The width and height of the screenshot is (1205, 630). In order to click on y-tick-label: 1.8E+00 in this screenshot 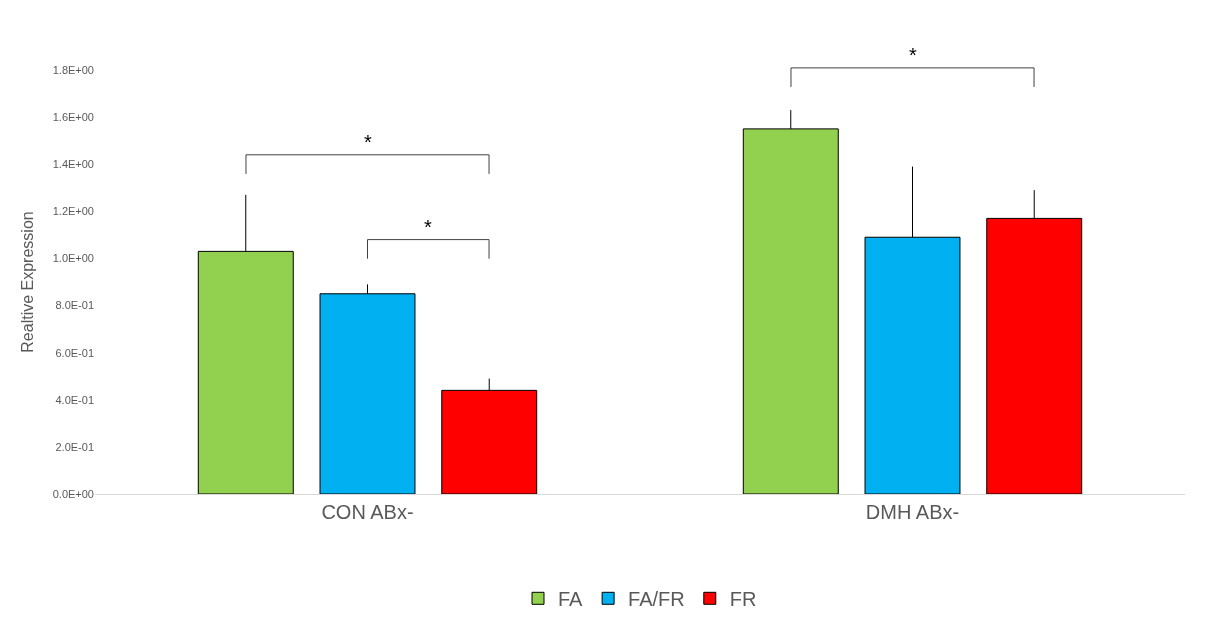, I will do `click(73, 69)`.